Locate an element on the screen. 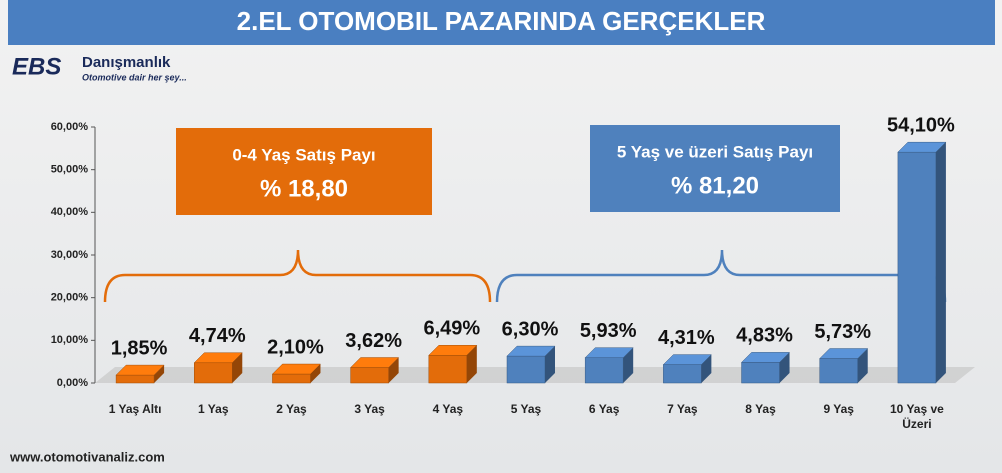 This screenshot has height=473, width=1002. value-label: 4,31% is located at coordinates (686, 338).